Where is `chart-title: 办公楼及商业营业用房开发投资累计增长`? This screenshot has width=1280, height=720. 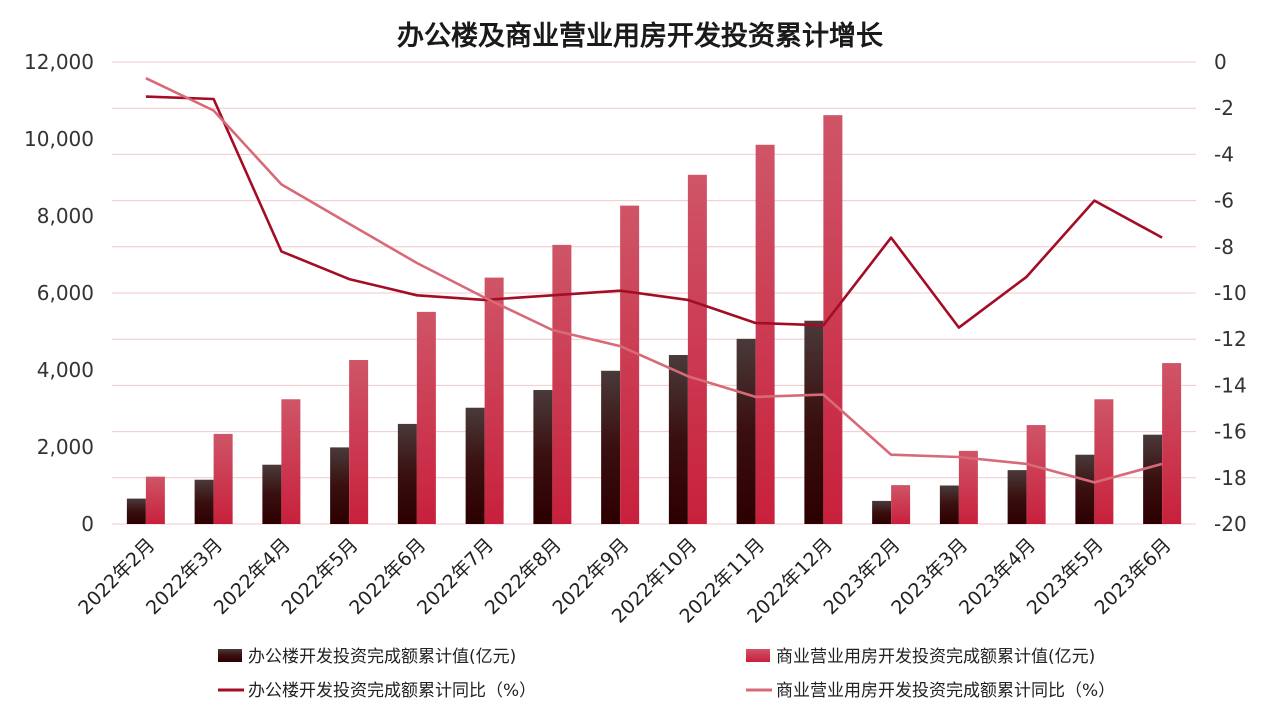 chart-title: 办公楼及商业营业用房开发投资累计增长 is located at coordinates (640, 36).